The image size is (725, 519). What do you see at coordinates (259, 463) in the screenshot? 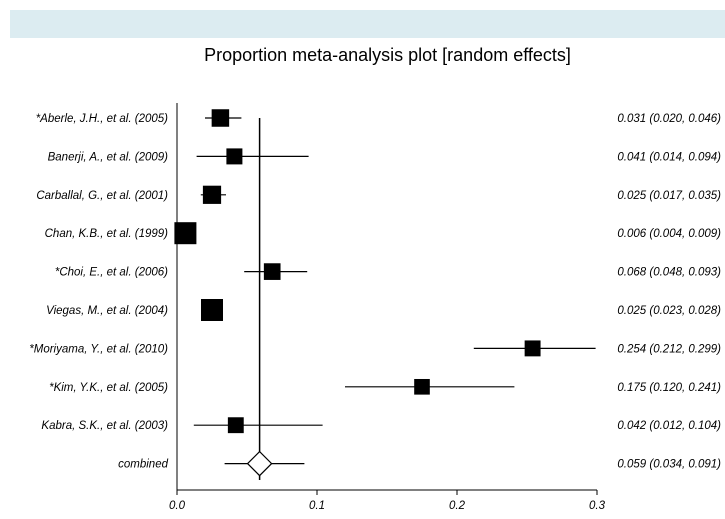
I see `combined-diamond` at bounding box center [259, 463].